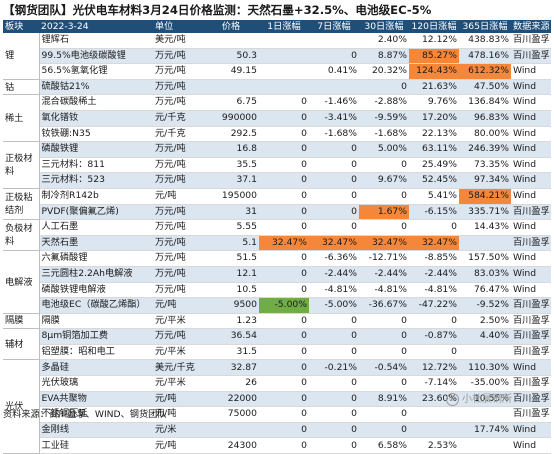 The height and width of the screenshot is (454, 554). Describe the element at coordinates (96, 165) in the screenshot. I see `cell-item: 三元材料：811` at that location.